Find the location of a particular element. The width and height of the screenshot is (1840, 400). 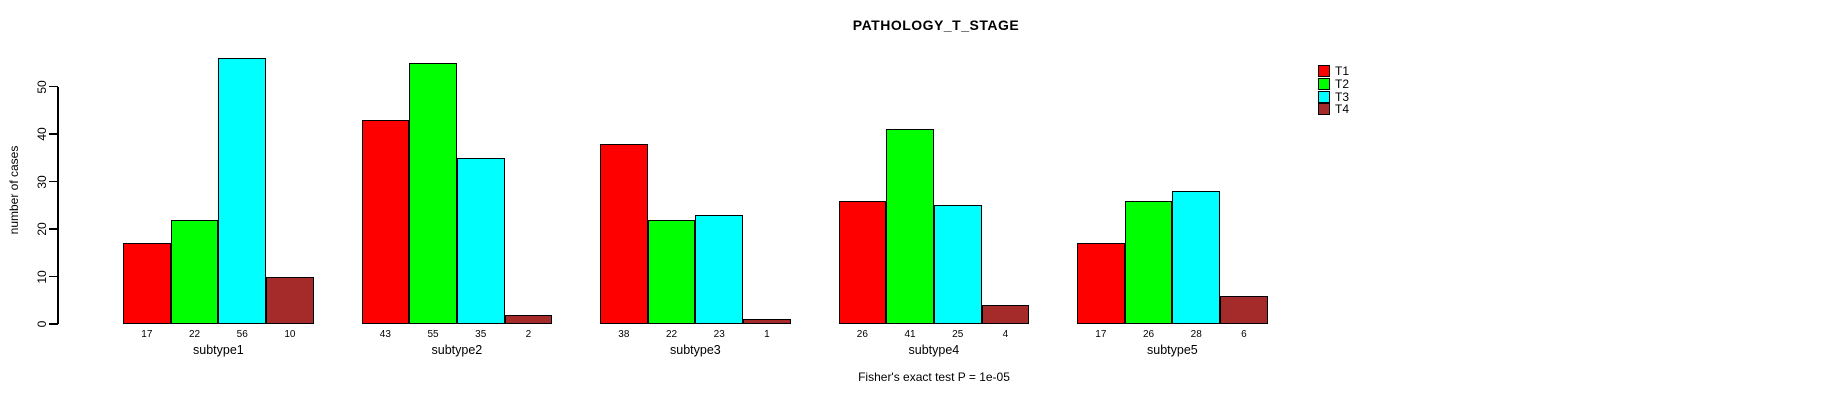

category-label-subtype4: subtype4 is located at coordinates (934, 350).